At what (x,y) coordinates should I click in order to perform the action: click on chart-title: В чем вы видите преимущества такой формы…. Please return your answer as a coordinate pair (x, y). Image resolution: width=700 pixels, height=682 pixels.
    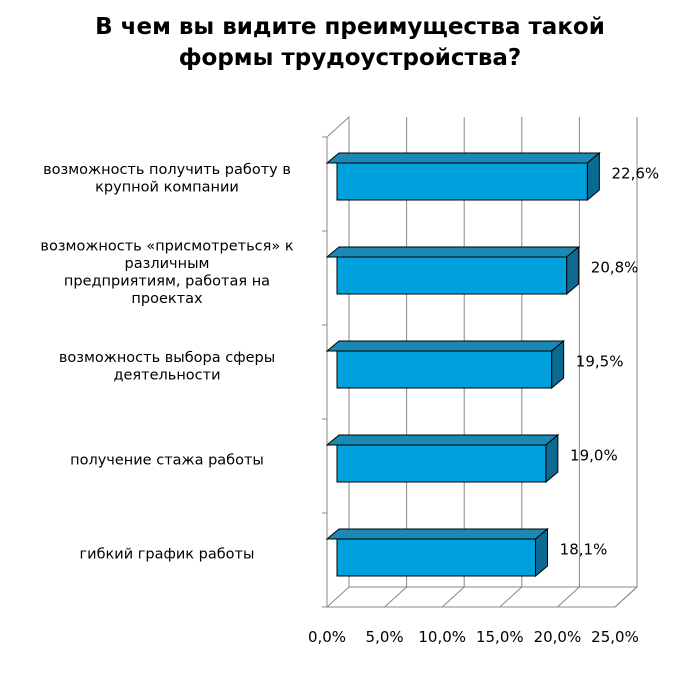
    Looking at the image, I should click on (350, 43).